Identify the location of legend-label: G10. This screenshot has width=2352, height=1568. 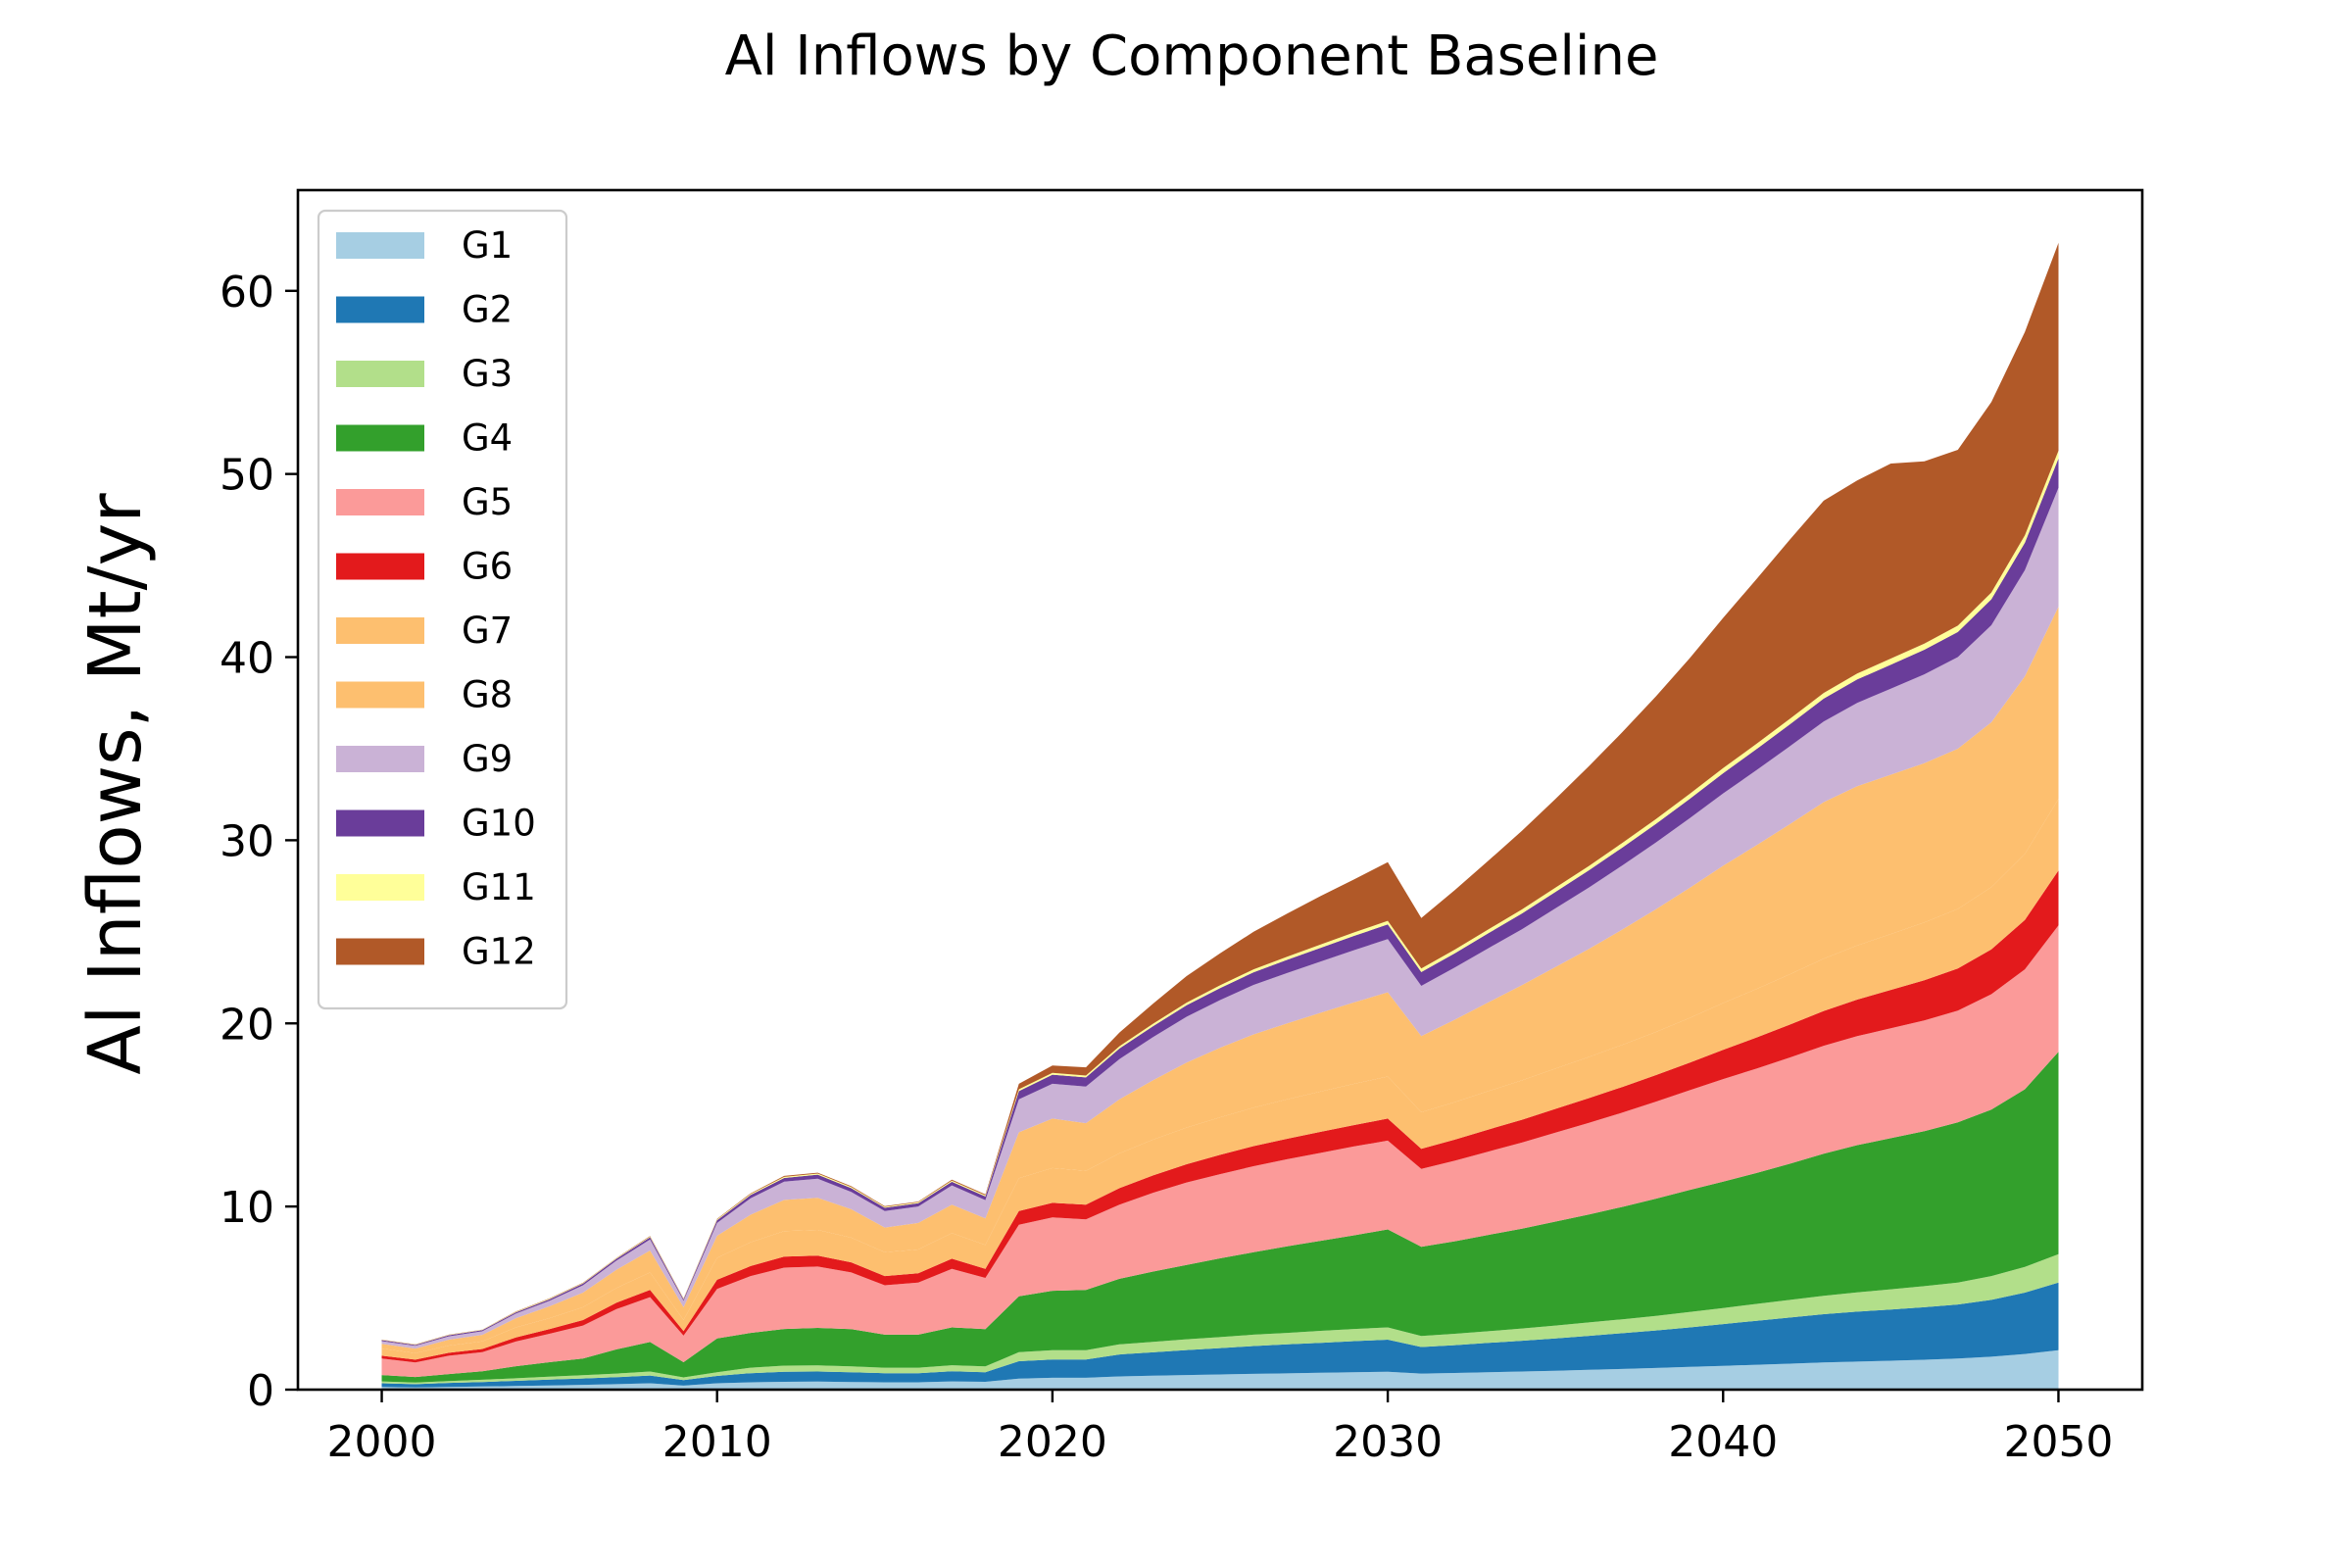
(499, 824).